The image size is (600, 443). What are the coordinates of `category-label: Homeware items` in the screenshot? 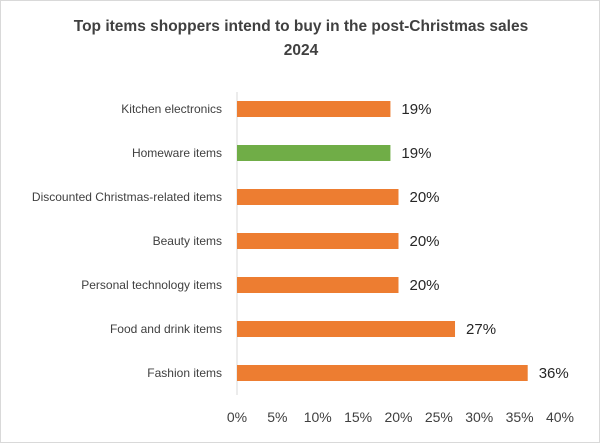 It's located at (177, 153).